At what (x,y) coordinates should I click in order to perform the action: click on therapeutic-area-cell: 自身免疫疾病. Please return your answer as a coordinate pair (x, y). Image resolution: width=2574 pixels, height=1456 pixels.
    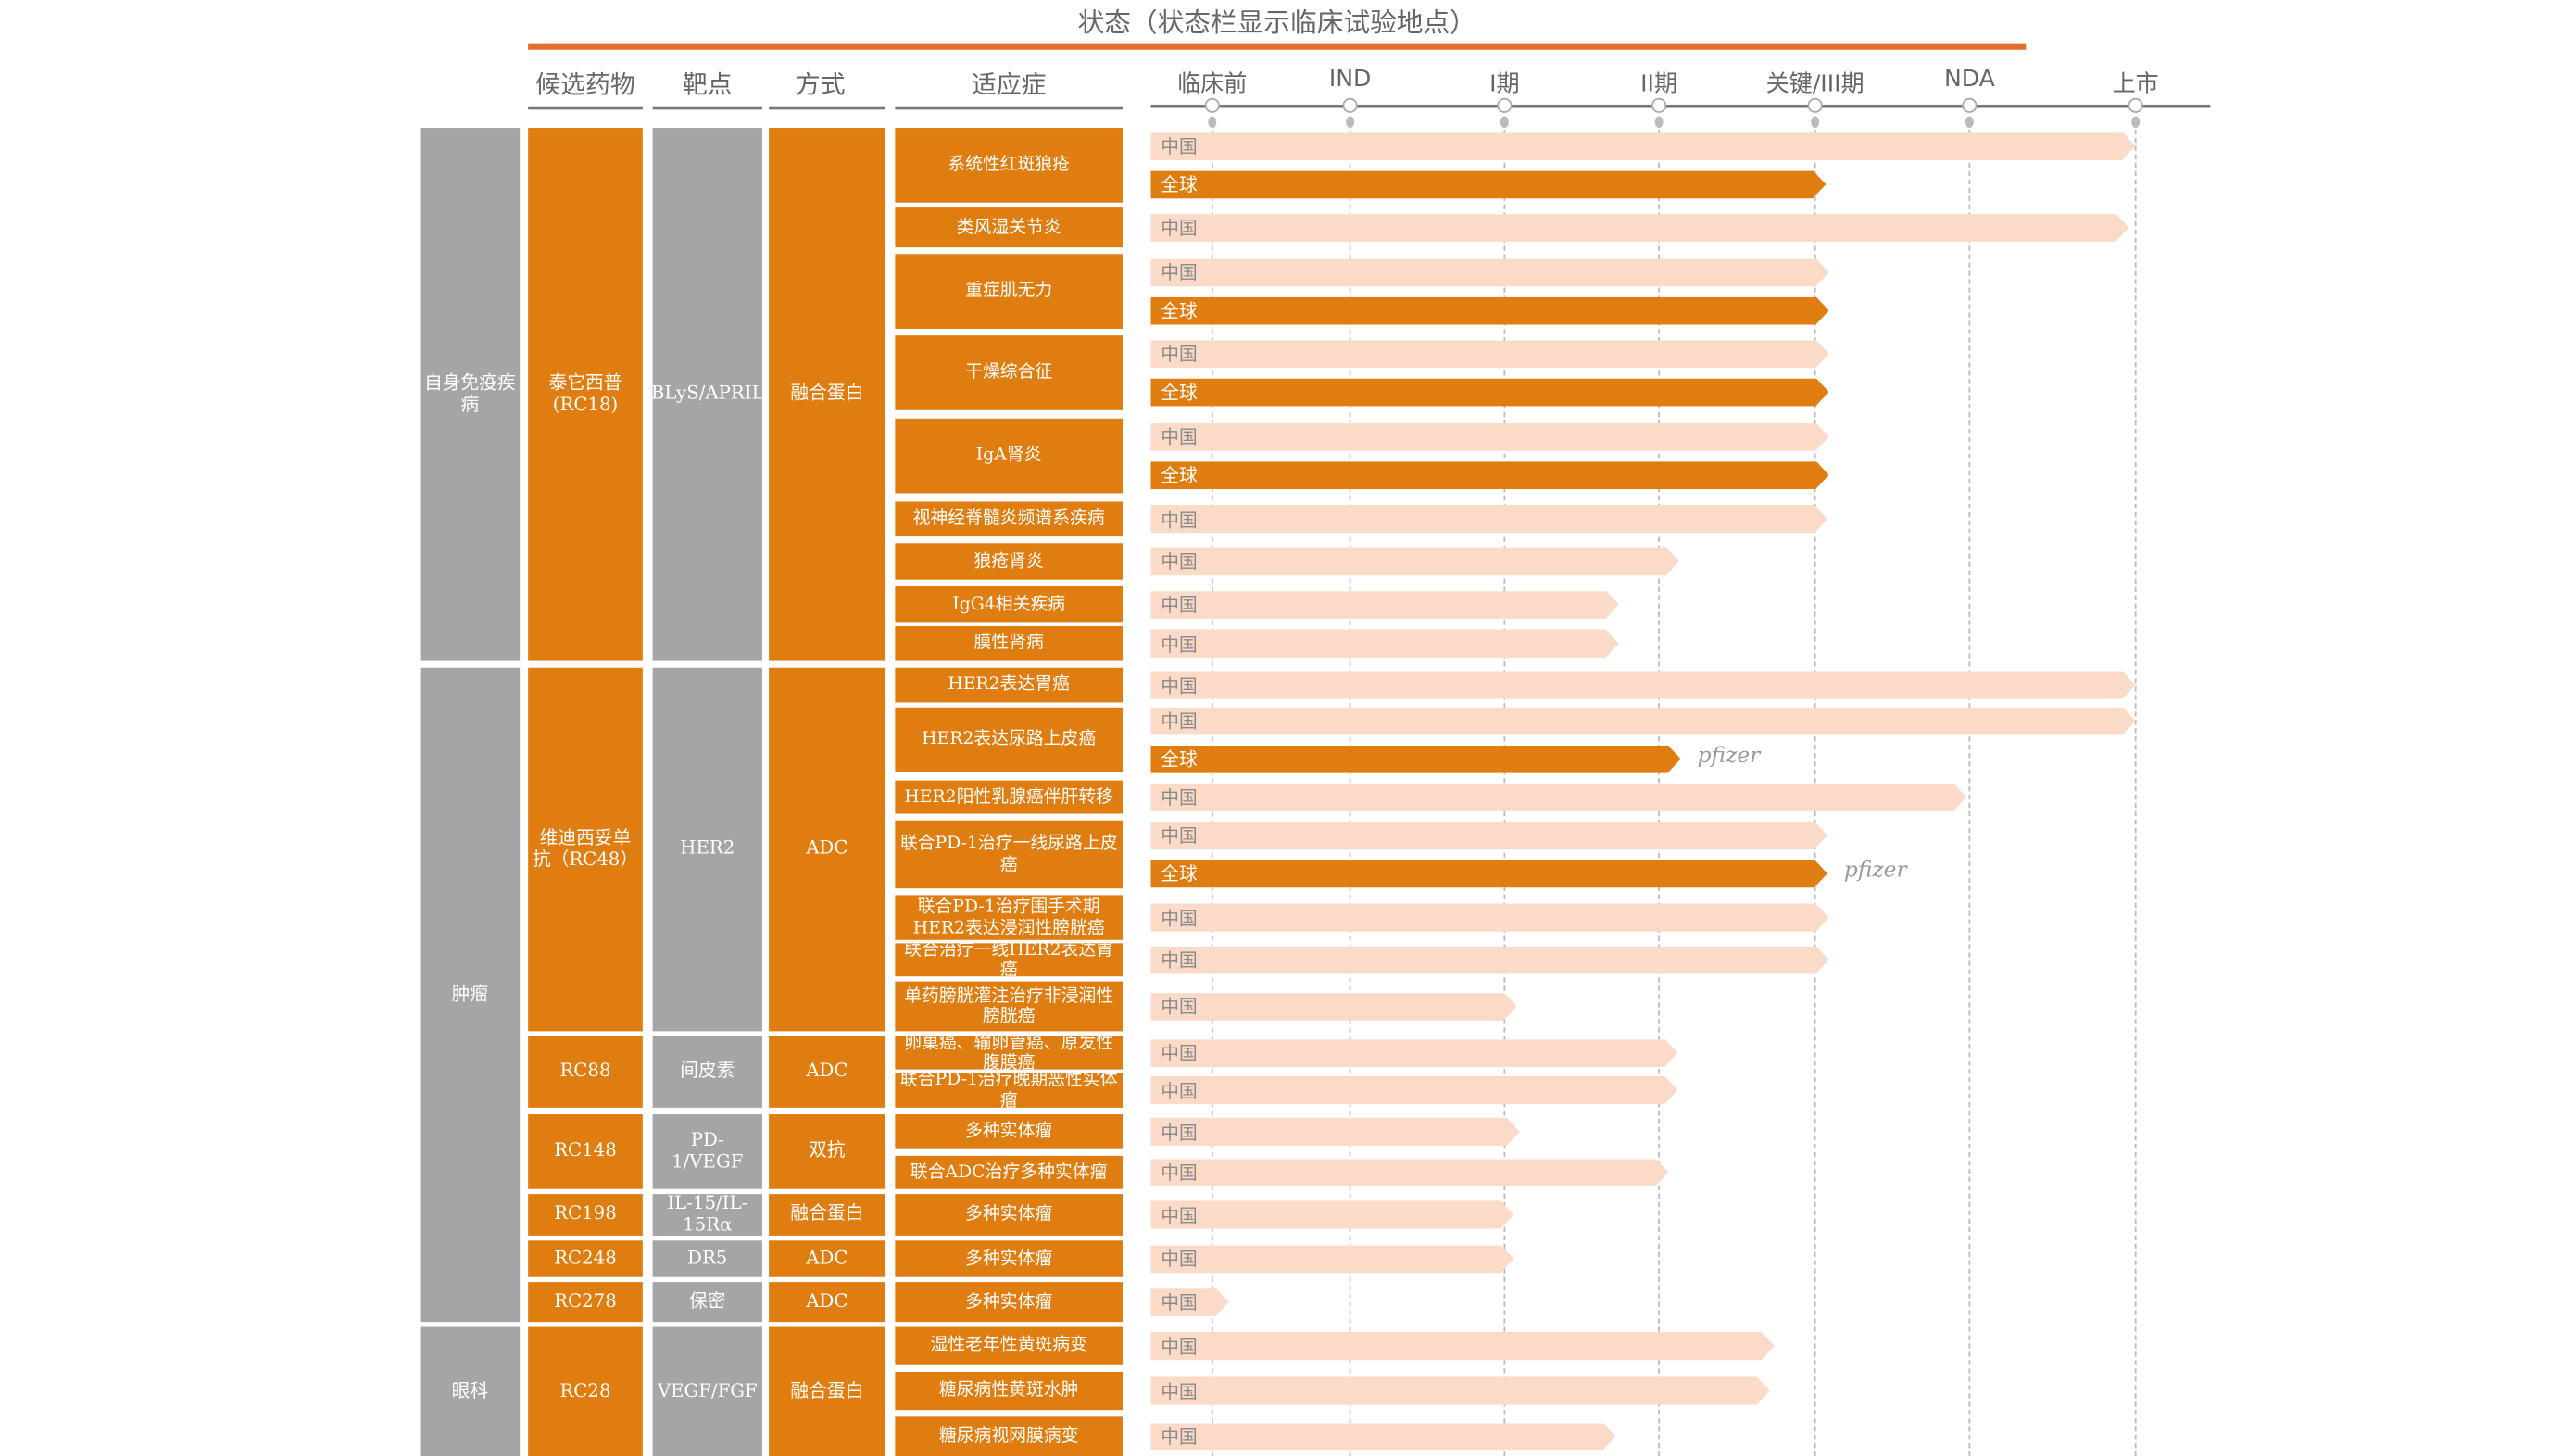
    Looking at the image, I should click on (471, 394).